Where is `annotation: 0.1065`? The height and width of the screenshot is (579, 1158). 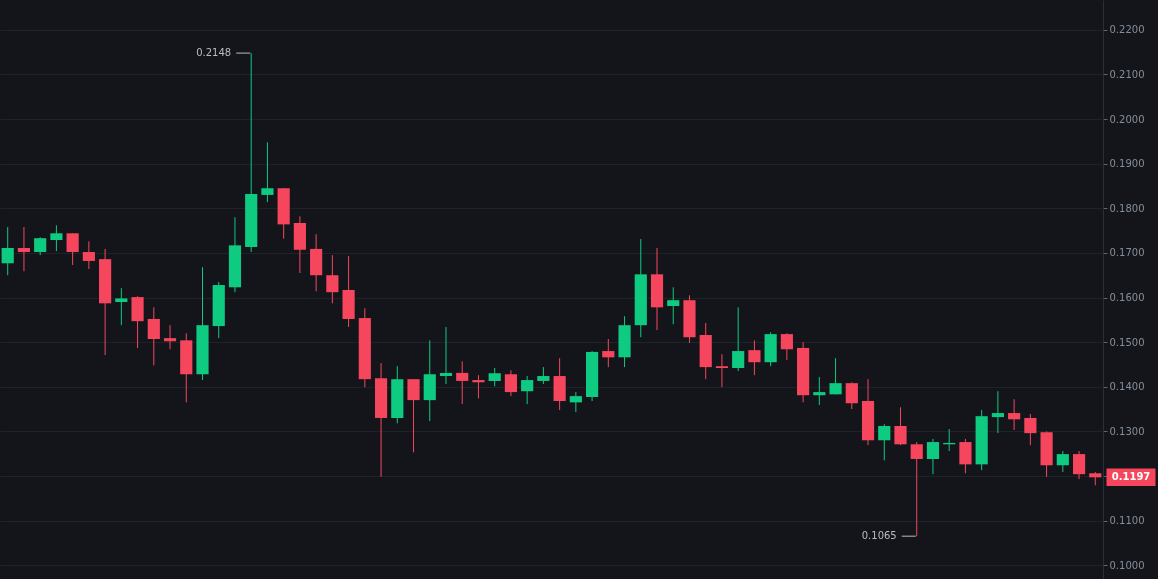
annotation: 0.1065 is located at coordinates (879, 536).